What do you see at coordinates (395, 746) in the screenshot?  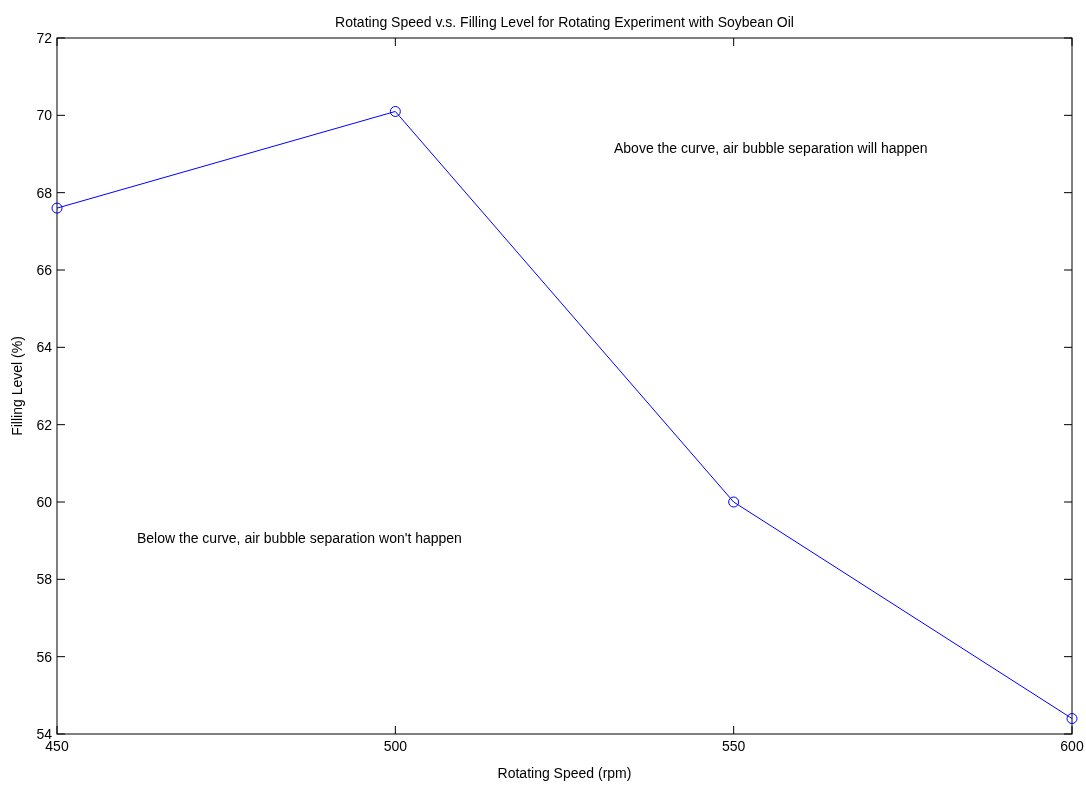 I see `x-tick-label: 500` at bounding box center [395, 746].